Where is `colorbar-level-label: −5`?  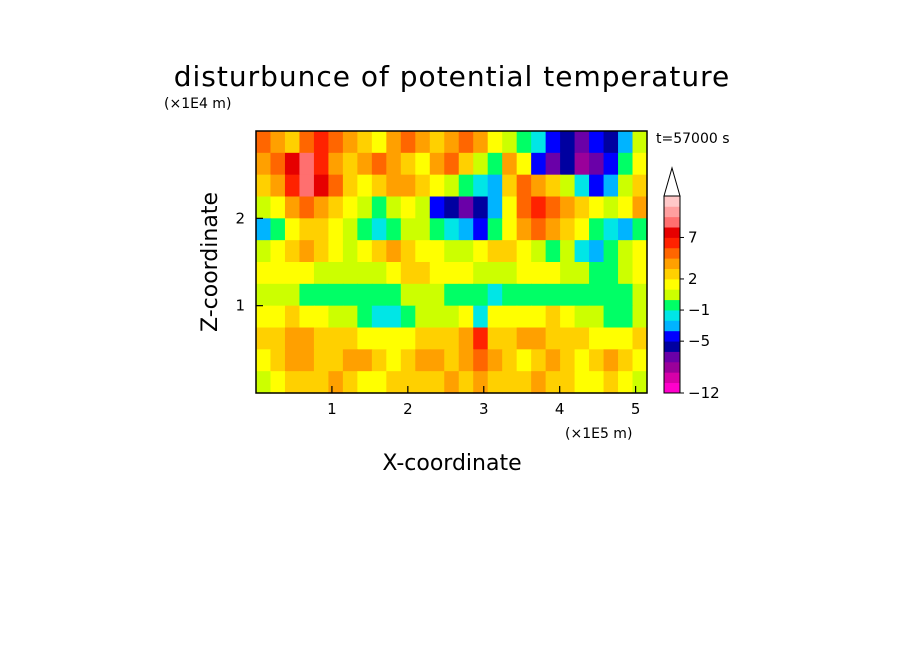 colorbar-level-label: −5 is located at coordinates (699, 341).